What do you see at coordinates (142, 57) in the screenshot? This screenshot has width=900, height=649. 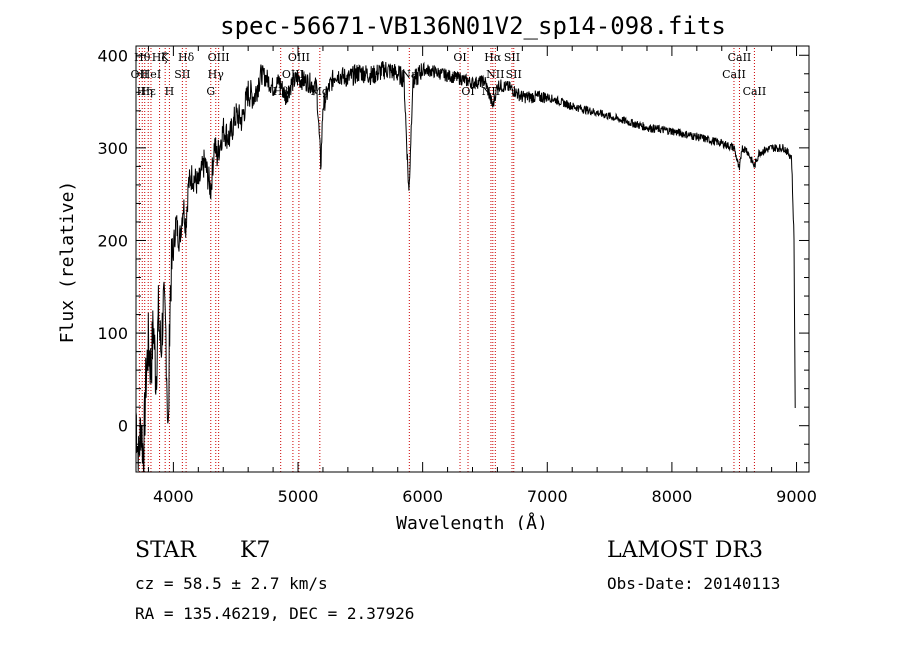 I see `line-marker-label: Hθ` at bounding box center [142, 57].